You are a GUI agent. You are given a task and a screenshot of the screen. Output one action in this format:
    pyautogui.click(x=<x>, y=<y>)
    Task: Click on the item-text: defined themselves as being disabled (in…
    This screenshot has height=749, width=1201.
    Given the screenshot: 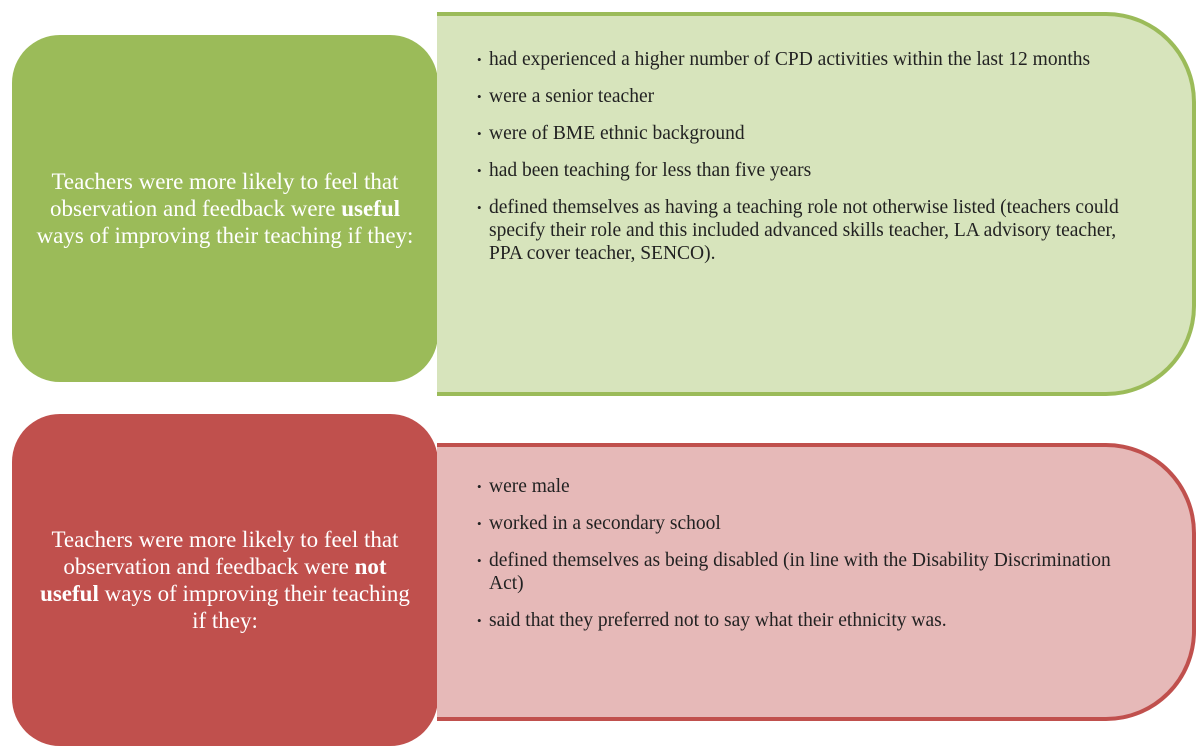 What is the action you would take?
    pyautogui.click(x=800, y=572)
    